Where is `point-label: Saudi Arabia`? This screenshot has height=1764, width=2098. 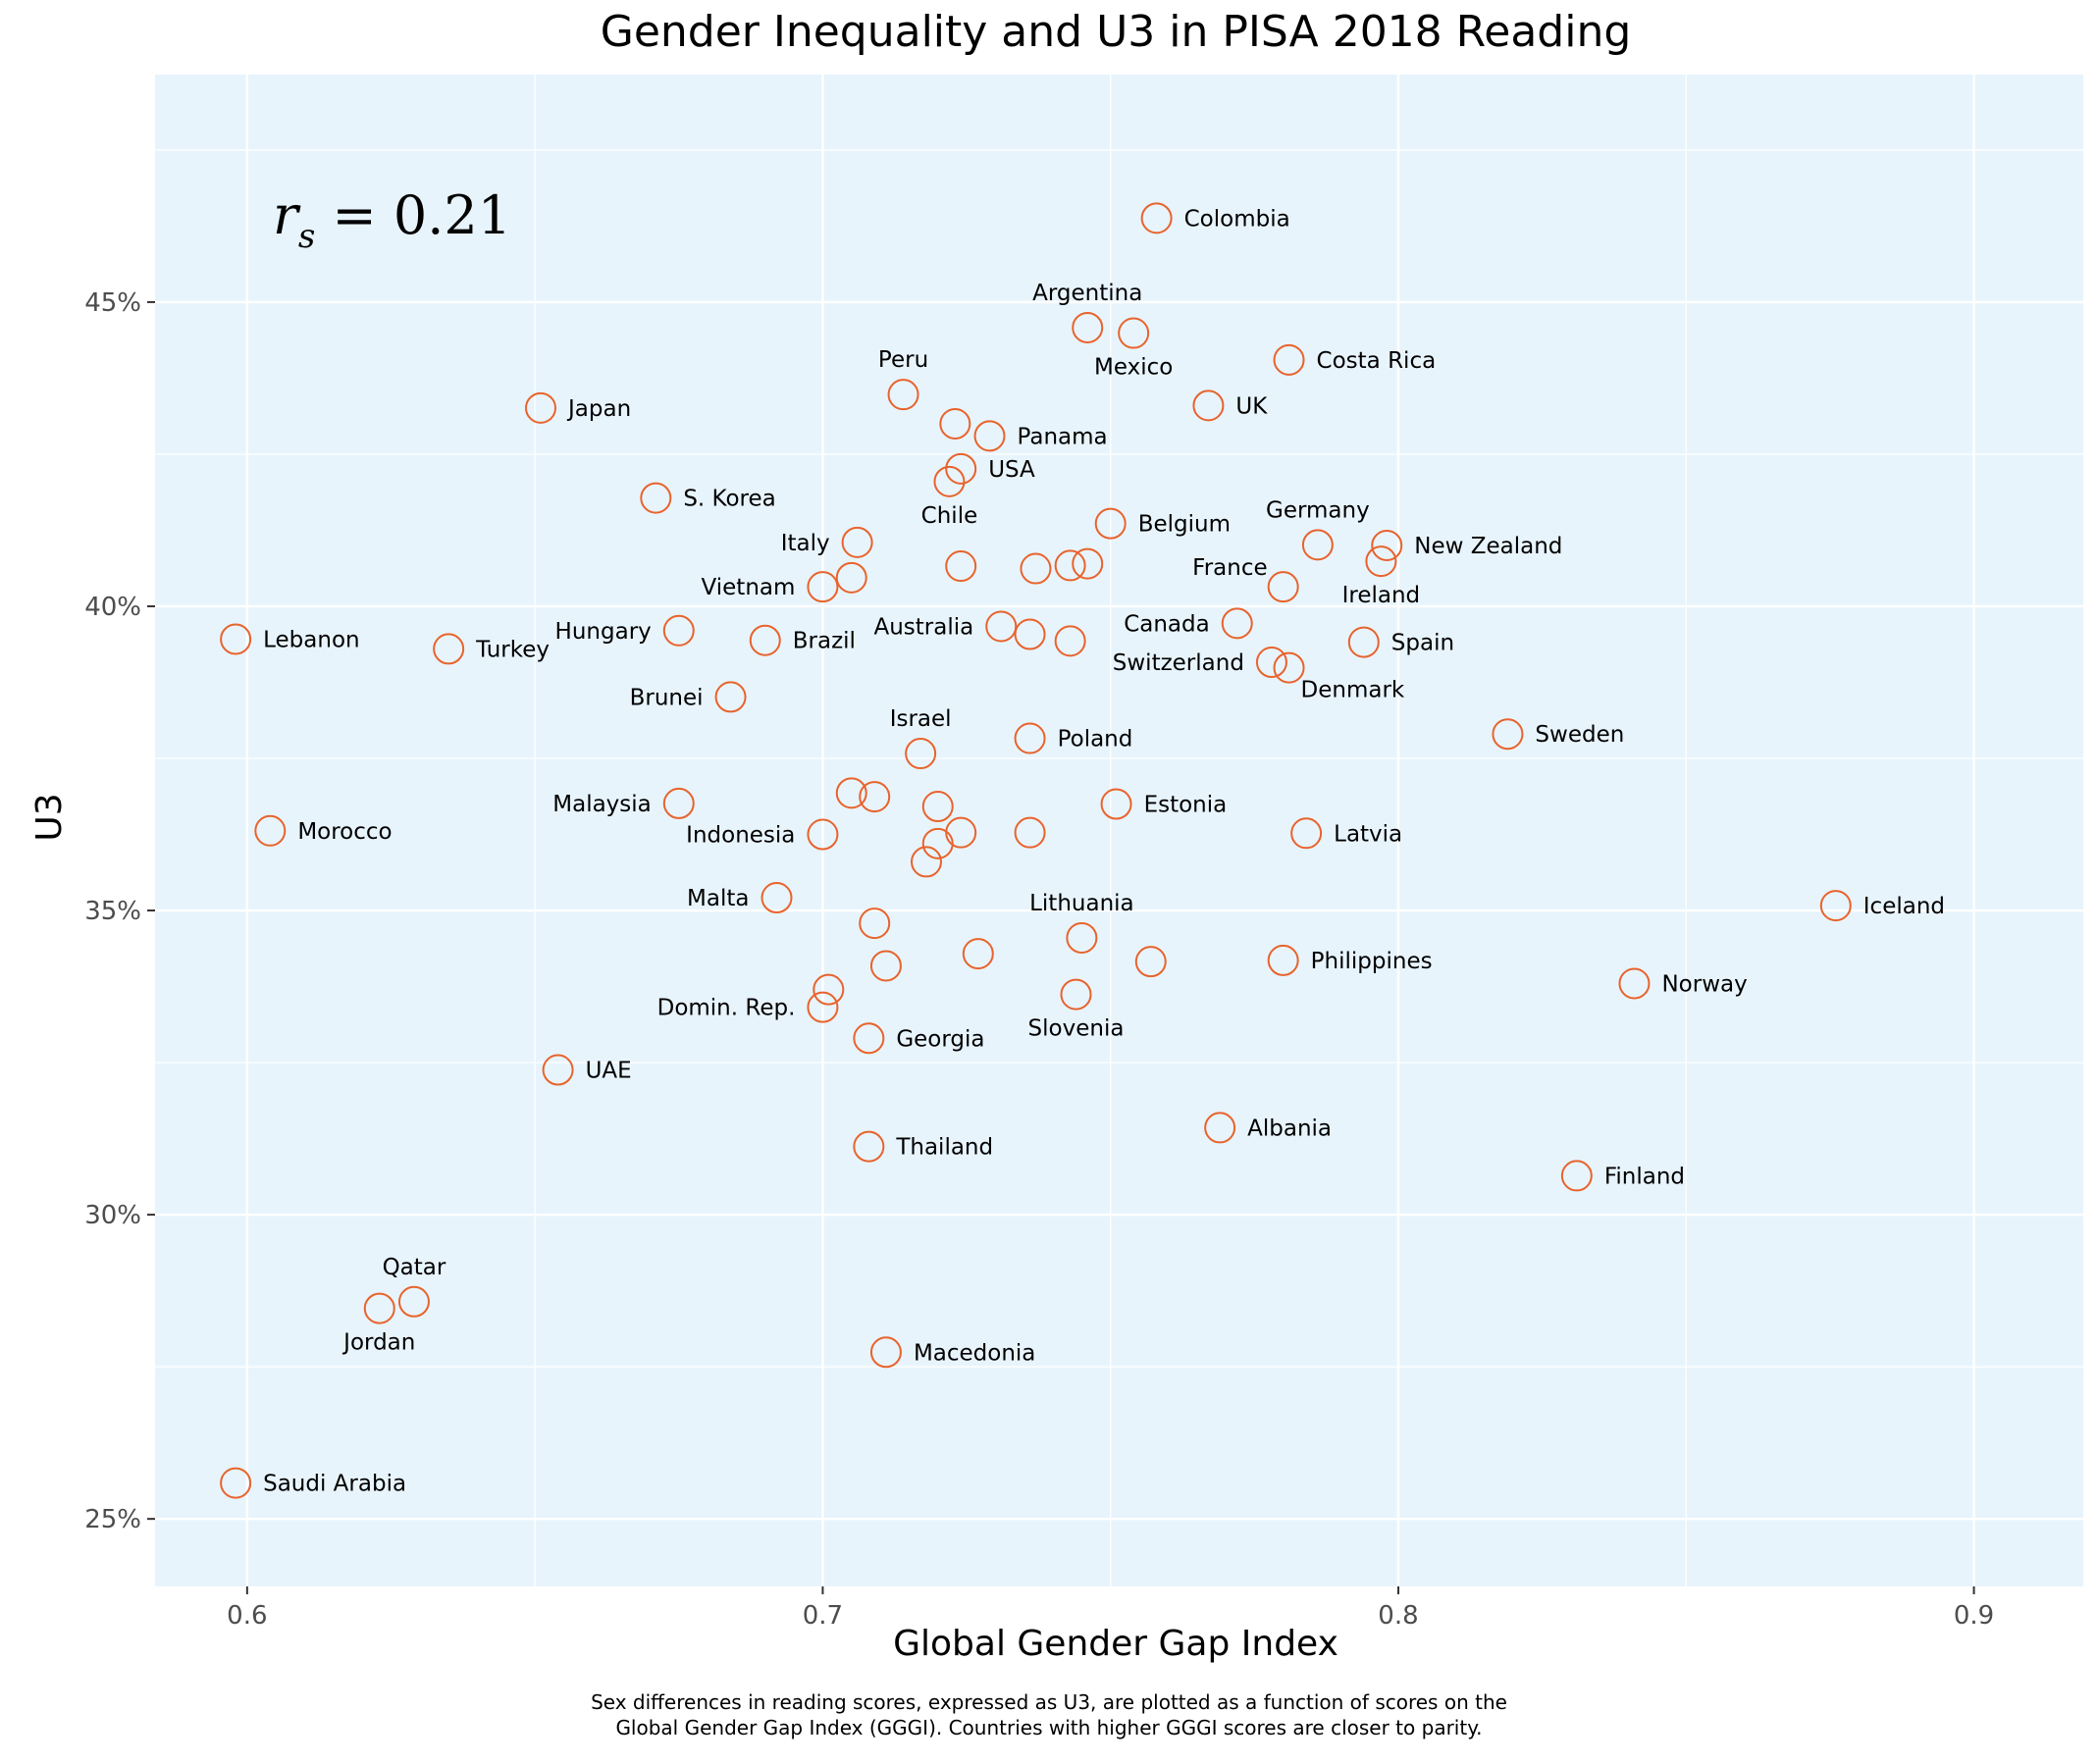
point-label: Saudi Arabia is located at coordinates (334, 1484).